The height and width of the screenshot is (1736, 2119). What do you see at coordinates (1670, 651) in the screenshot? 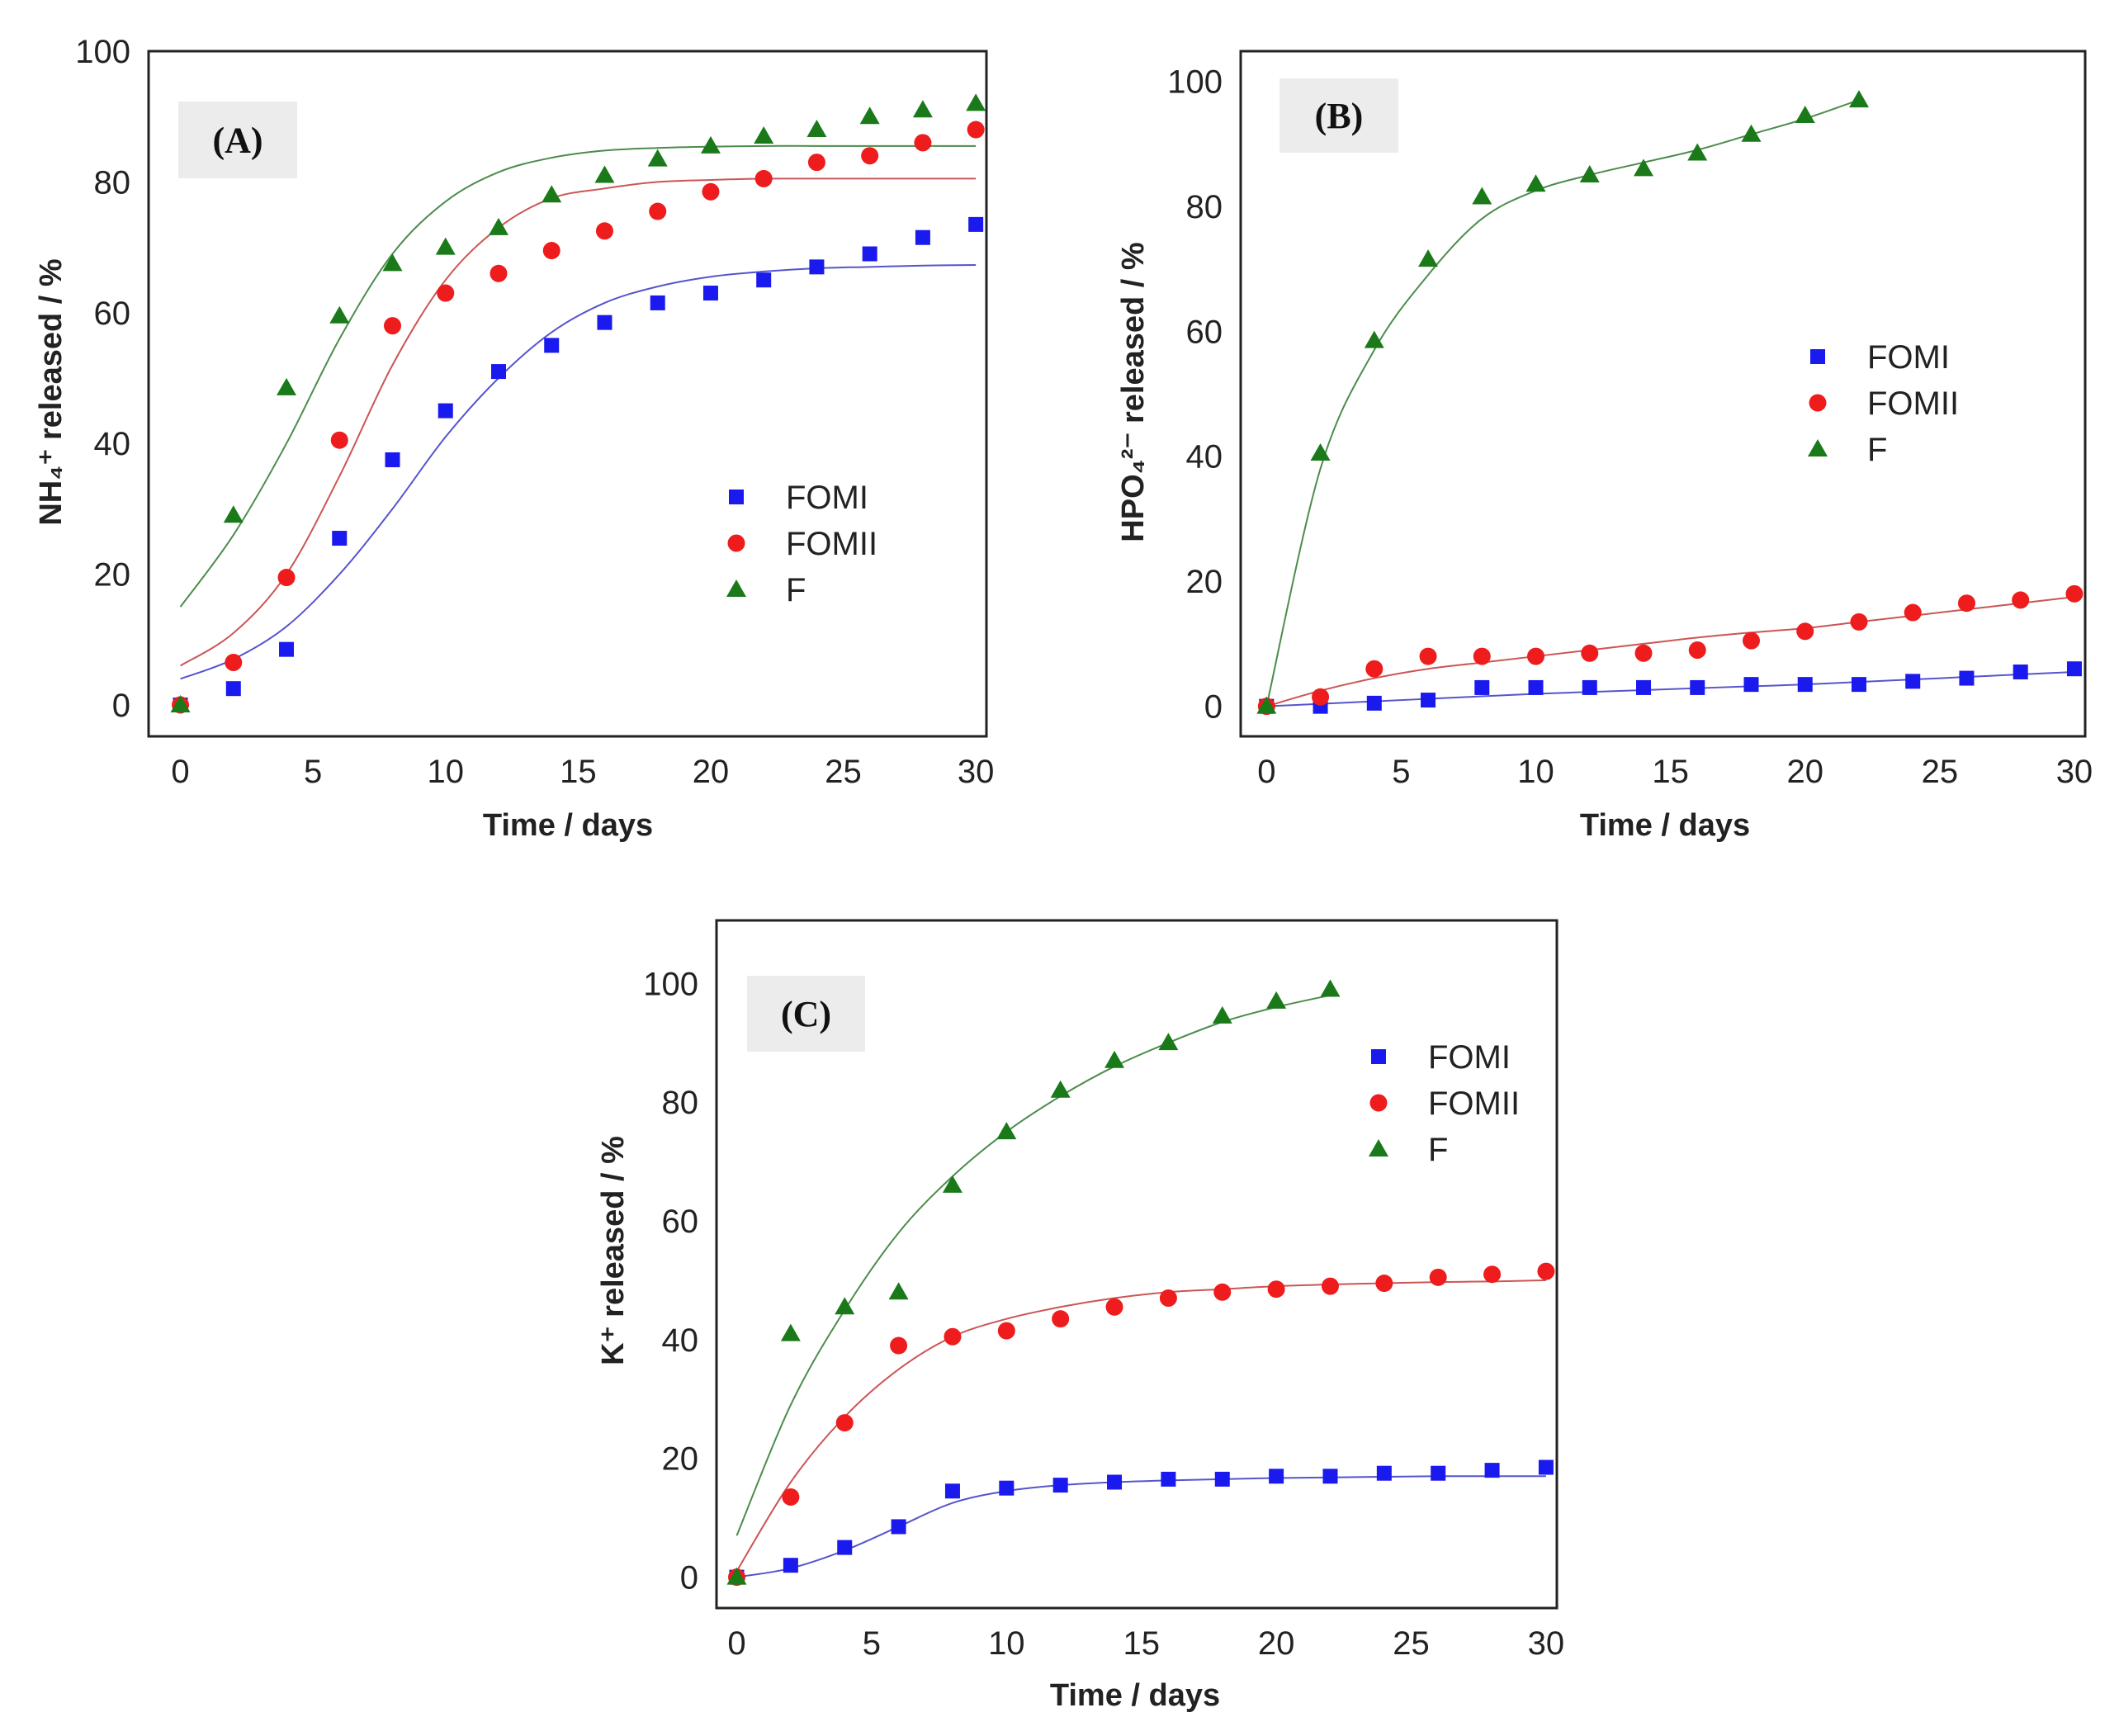
I see `fit-curve-fomii` at bounding box center [1670, 651].